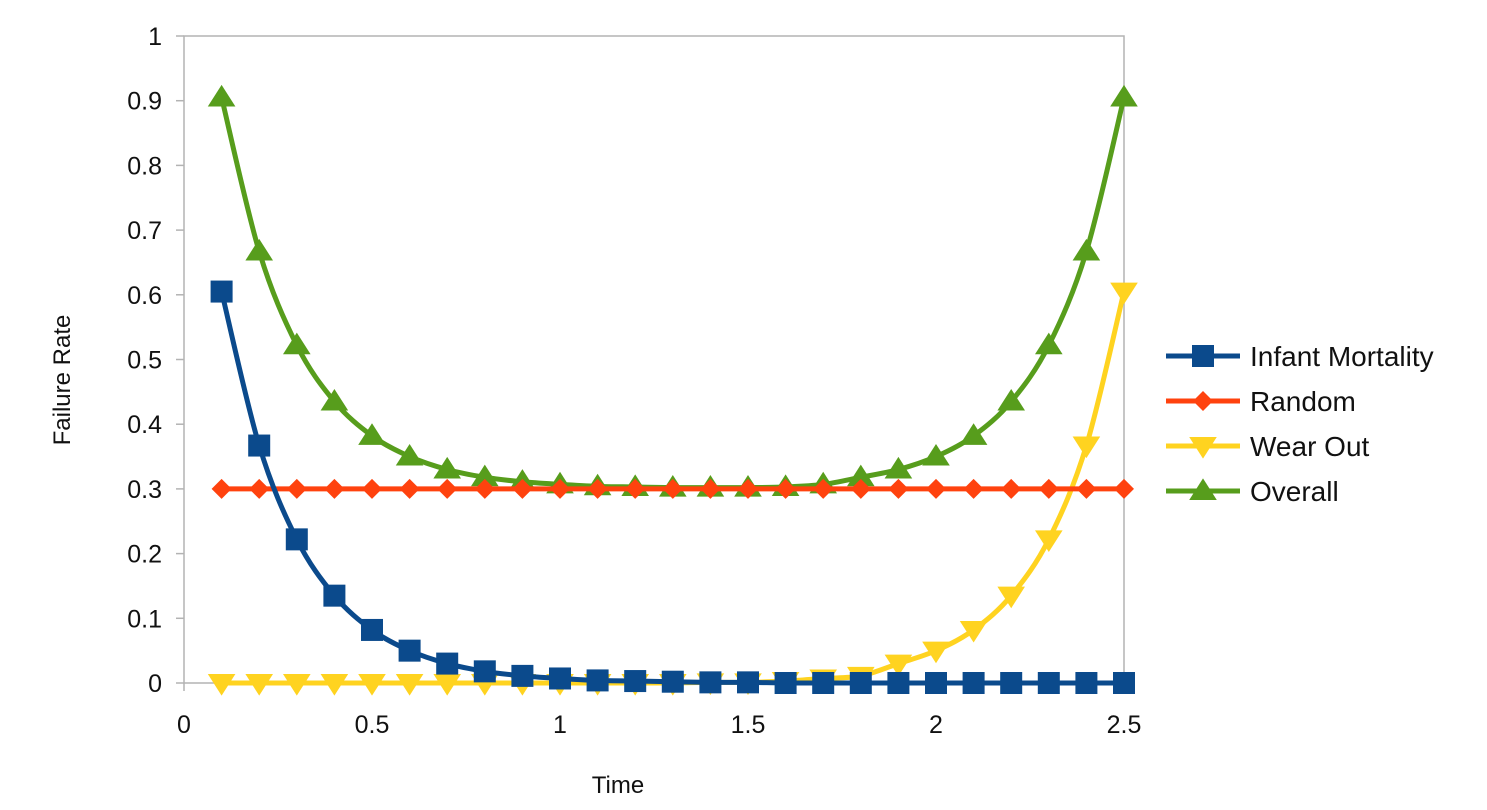  I want to click on x-tick-label: 0.5, so click(372, 725).